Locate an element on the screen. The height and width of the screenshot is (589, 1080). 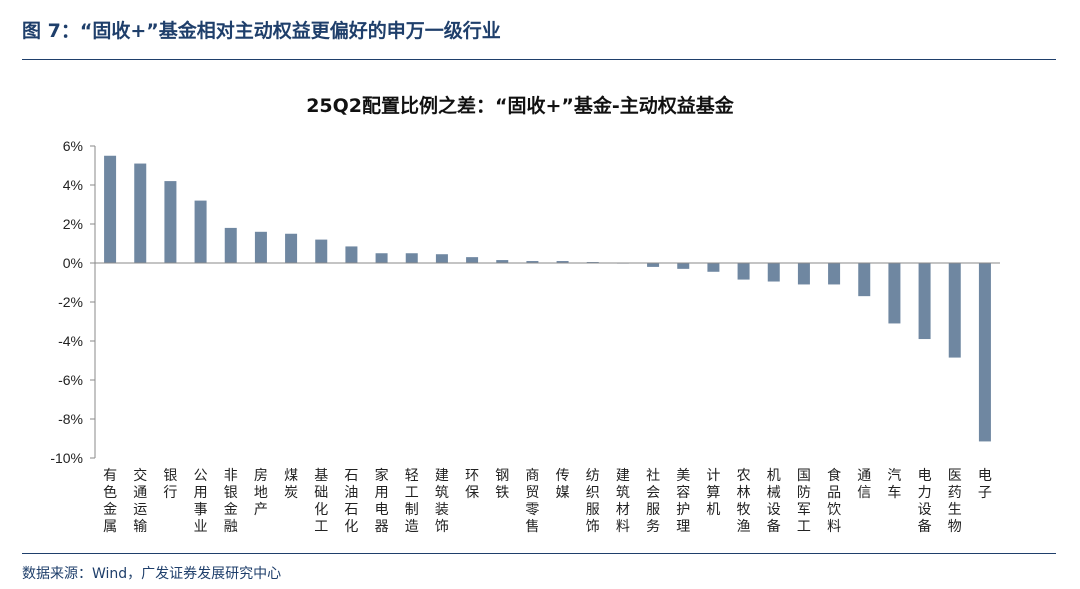
bar-医药生物 is located at coordinates (954, 310).